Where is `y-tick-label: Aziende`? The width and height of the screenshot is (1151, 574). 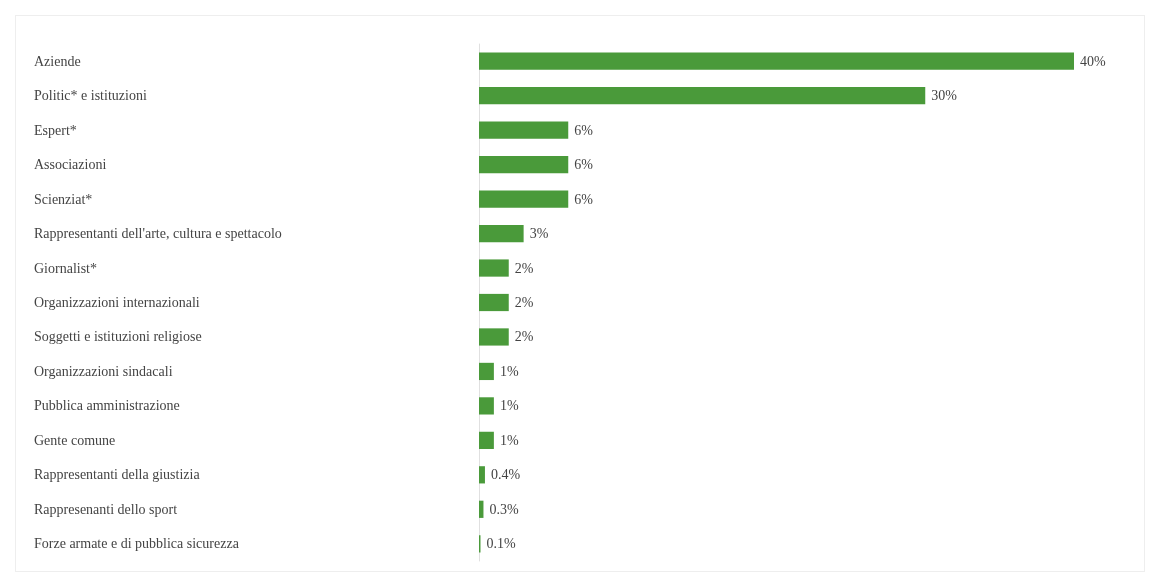
y-tick-label: Aziende is located at coordinates (57, 61).